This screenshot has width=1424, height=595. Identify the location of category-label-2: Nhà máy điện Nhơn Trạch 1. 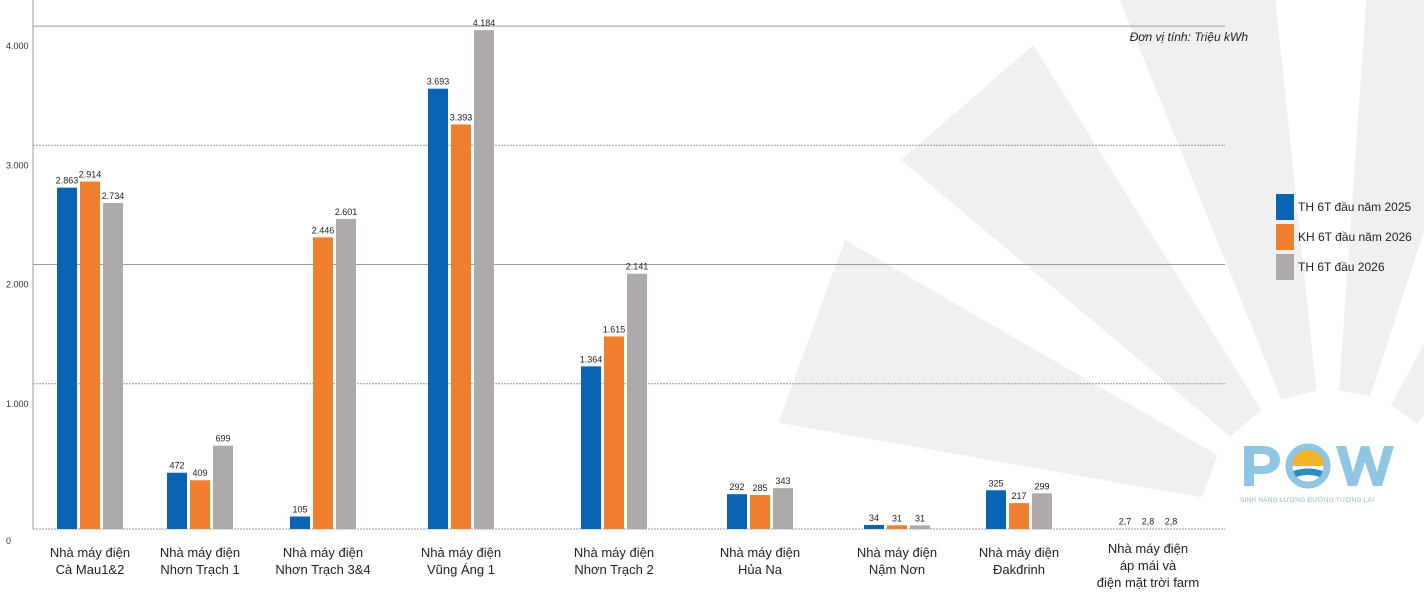
(200, 561).